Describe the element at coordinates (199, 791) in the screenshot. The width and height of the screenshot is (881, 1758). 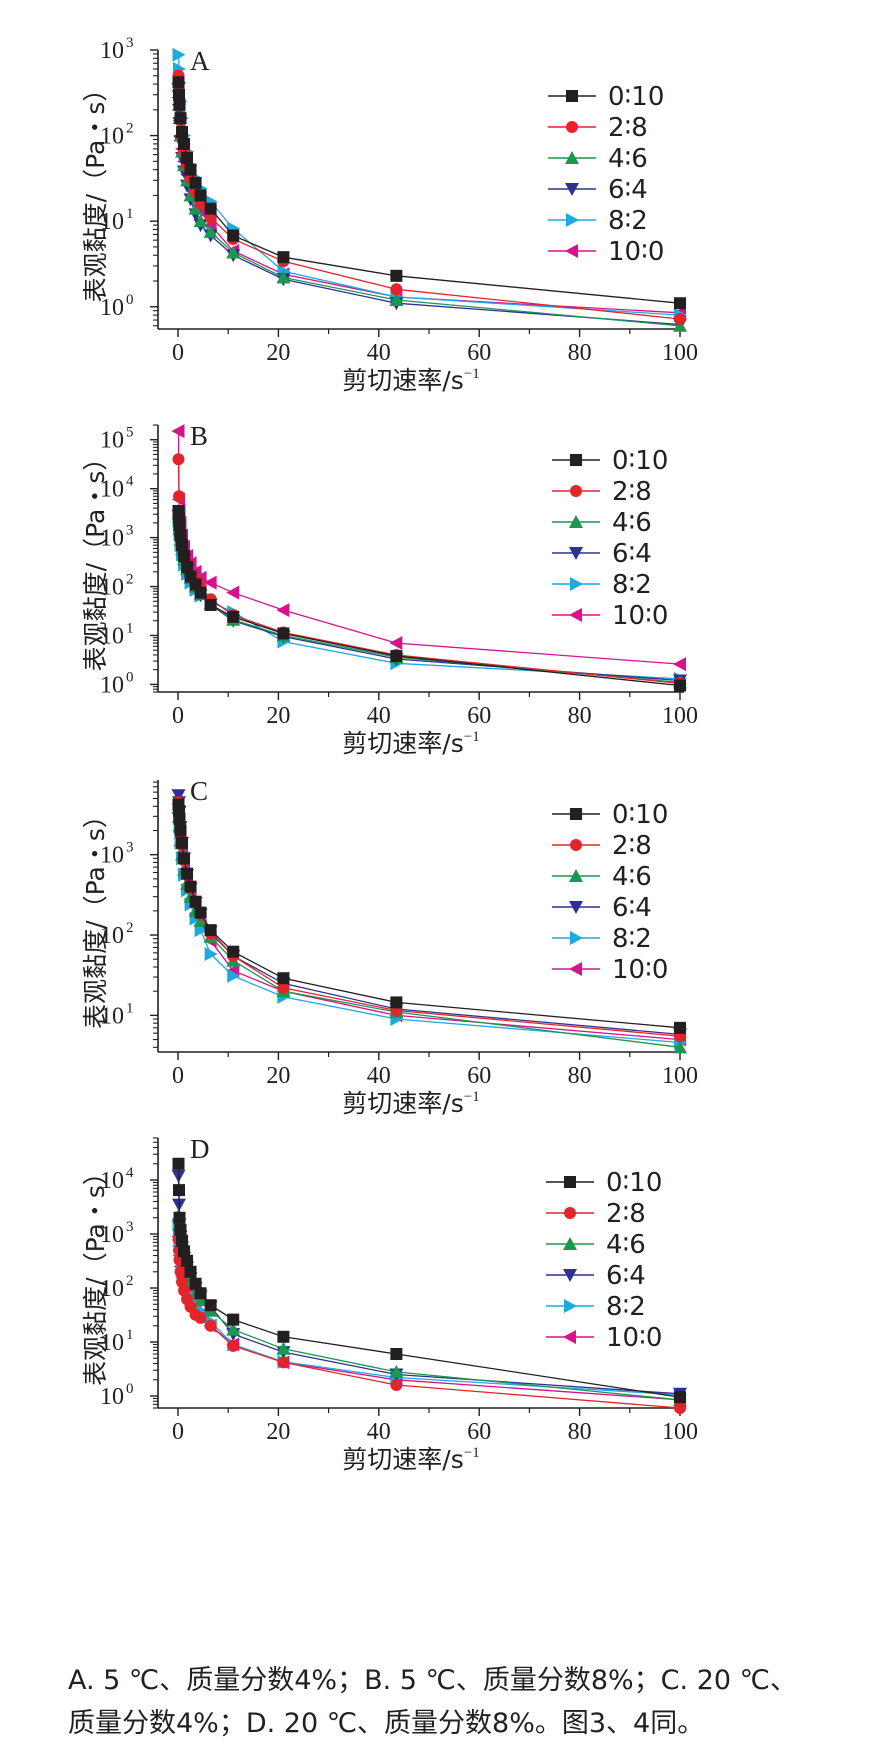
I see `panel-label: C` at that location.